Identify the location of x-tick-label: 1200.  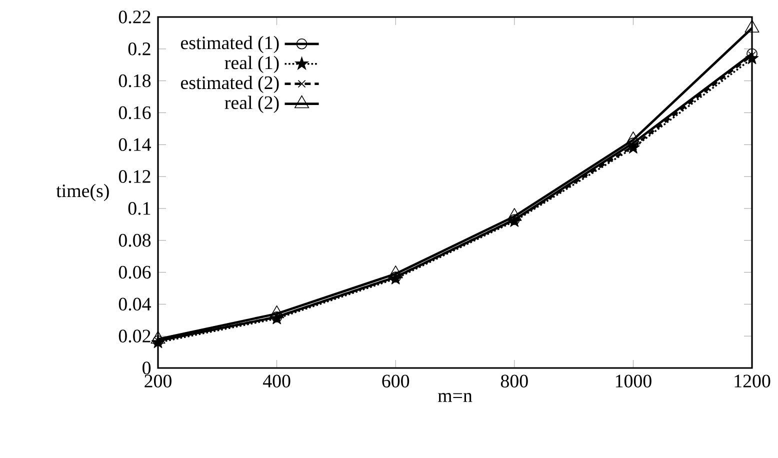
(752, 381).